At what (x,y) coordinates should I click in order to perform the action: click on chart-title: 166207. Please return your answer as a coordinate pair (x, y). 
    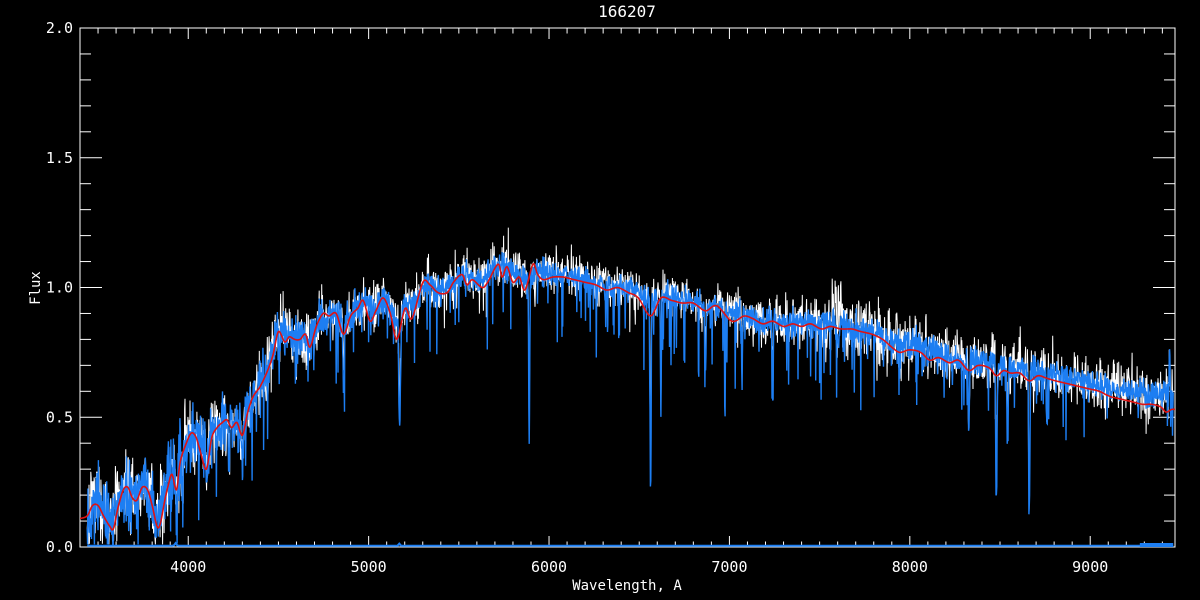
    Looking at the image, I should click on (627, 11).